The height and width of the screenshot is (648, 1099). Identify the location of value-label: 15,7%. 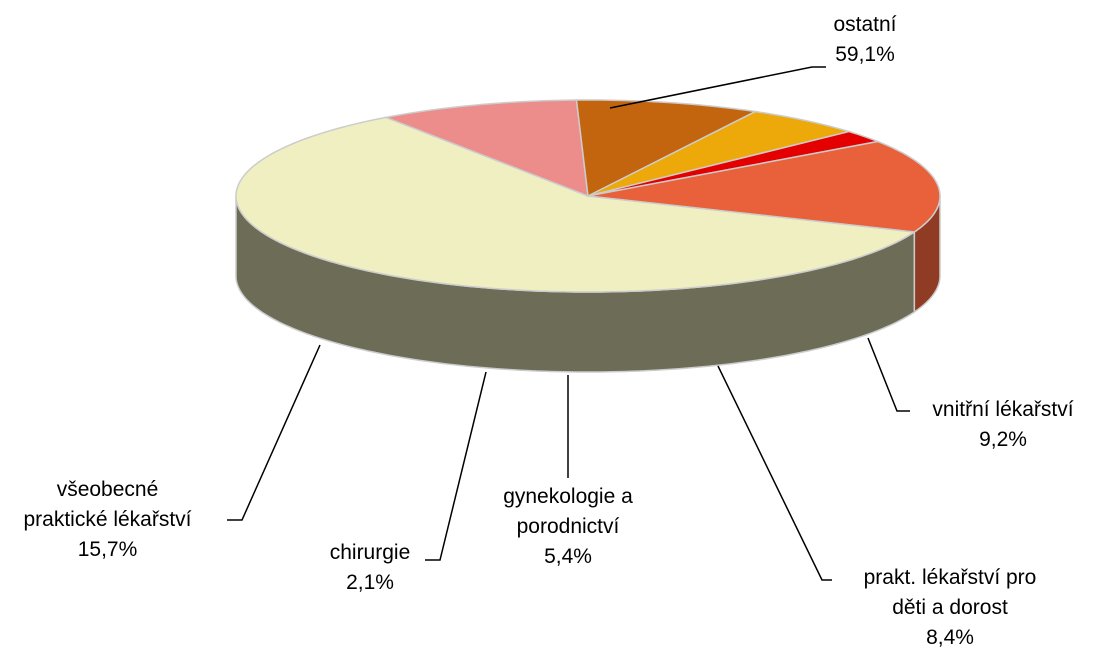
(107, 549).